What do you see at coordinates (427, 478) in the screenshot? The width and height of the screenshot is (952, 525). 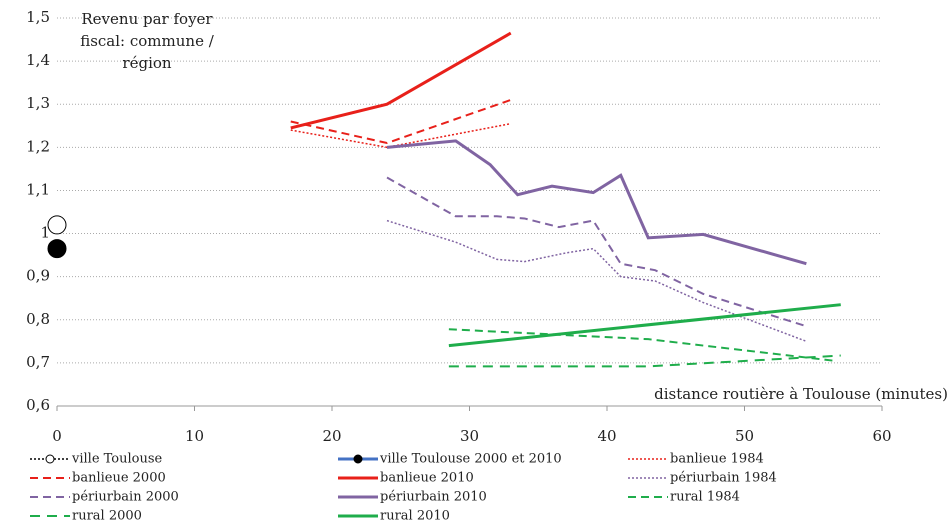 I see `legend-label: banlieue 2010` at bounding box center [427, 478].